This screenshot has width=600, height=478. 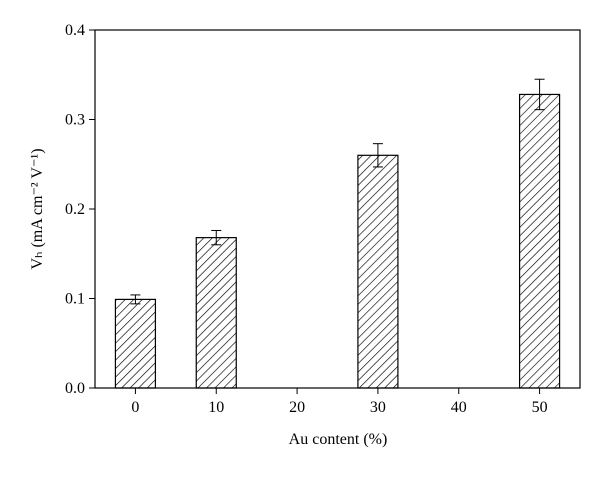 What do you see at coordinates (540, 407) in the screenshot?
I see `x-tick-label: 50` at bounding box center [540, 407].